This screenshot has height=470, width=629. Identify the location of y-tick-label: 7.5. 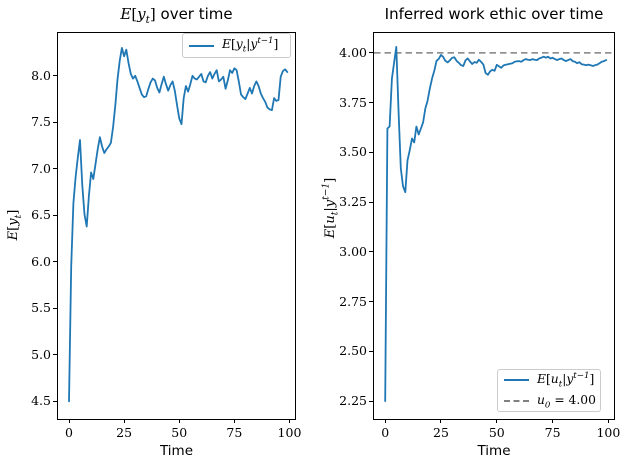
(41, 122).